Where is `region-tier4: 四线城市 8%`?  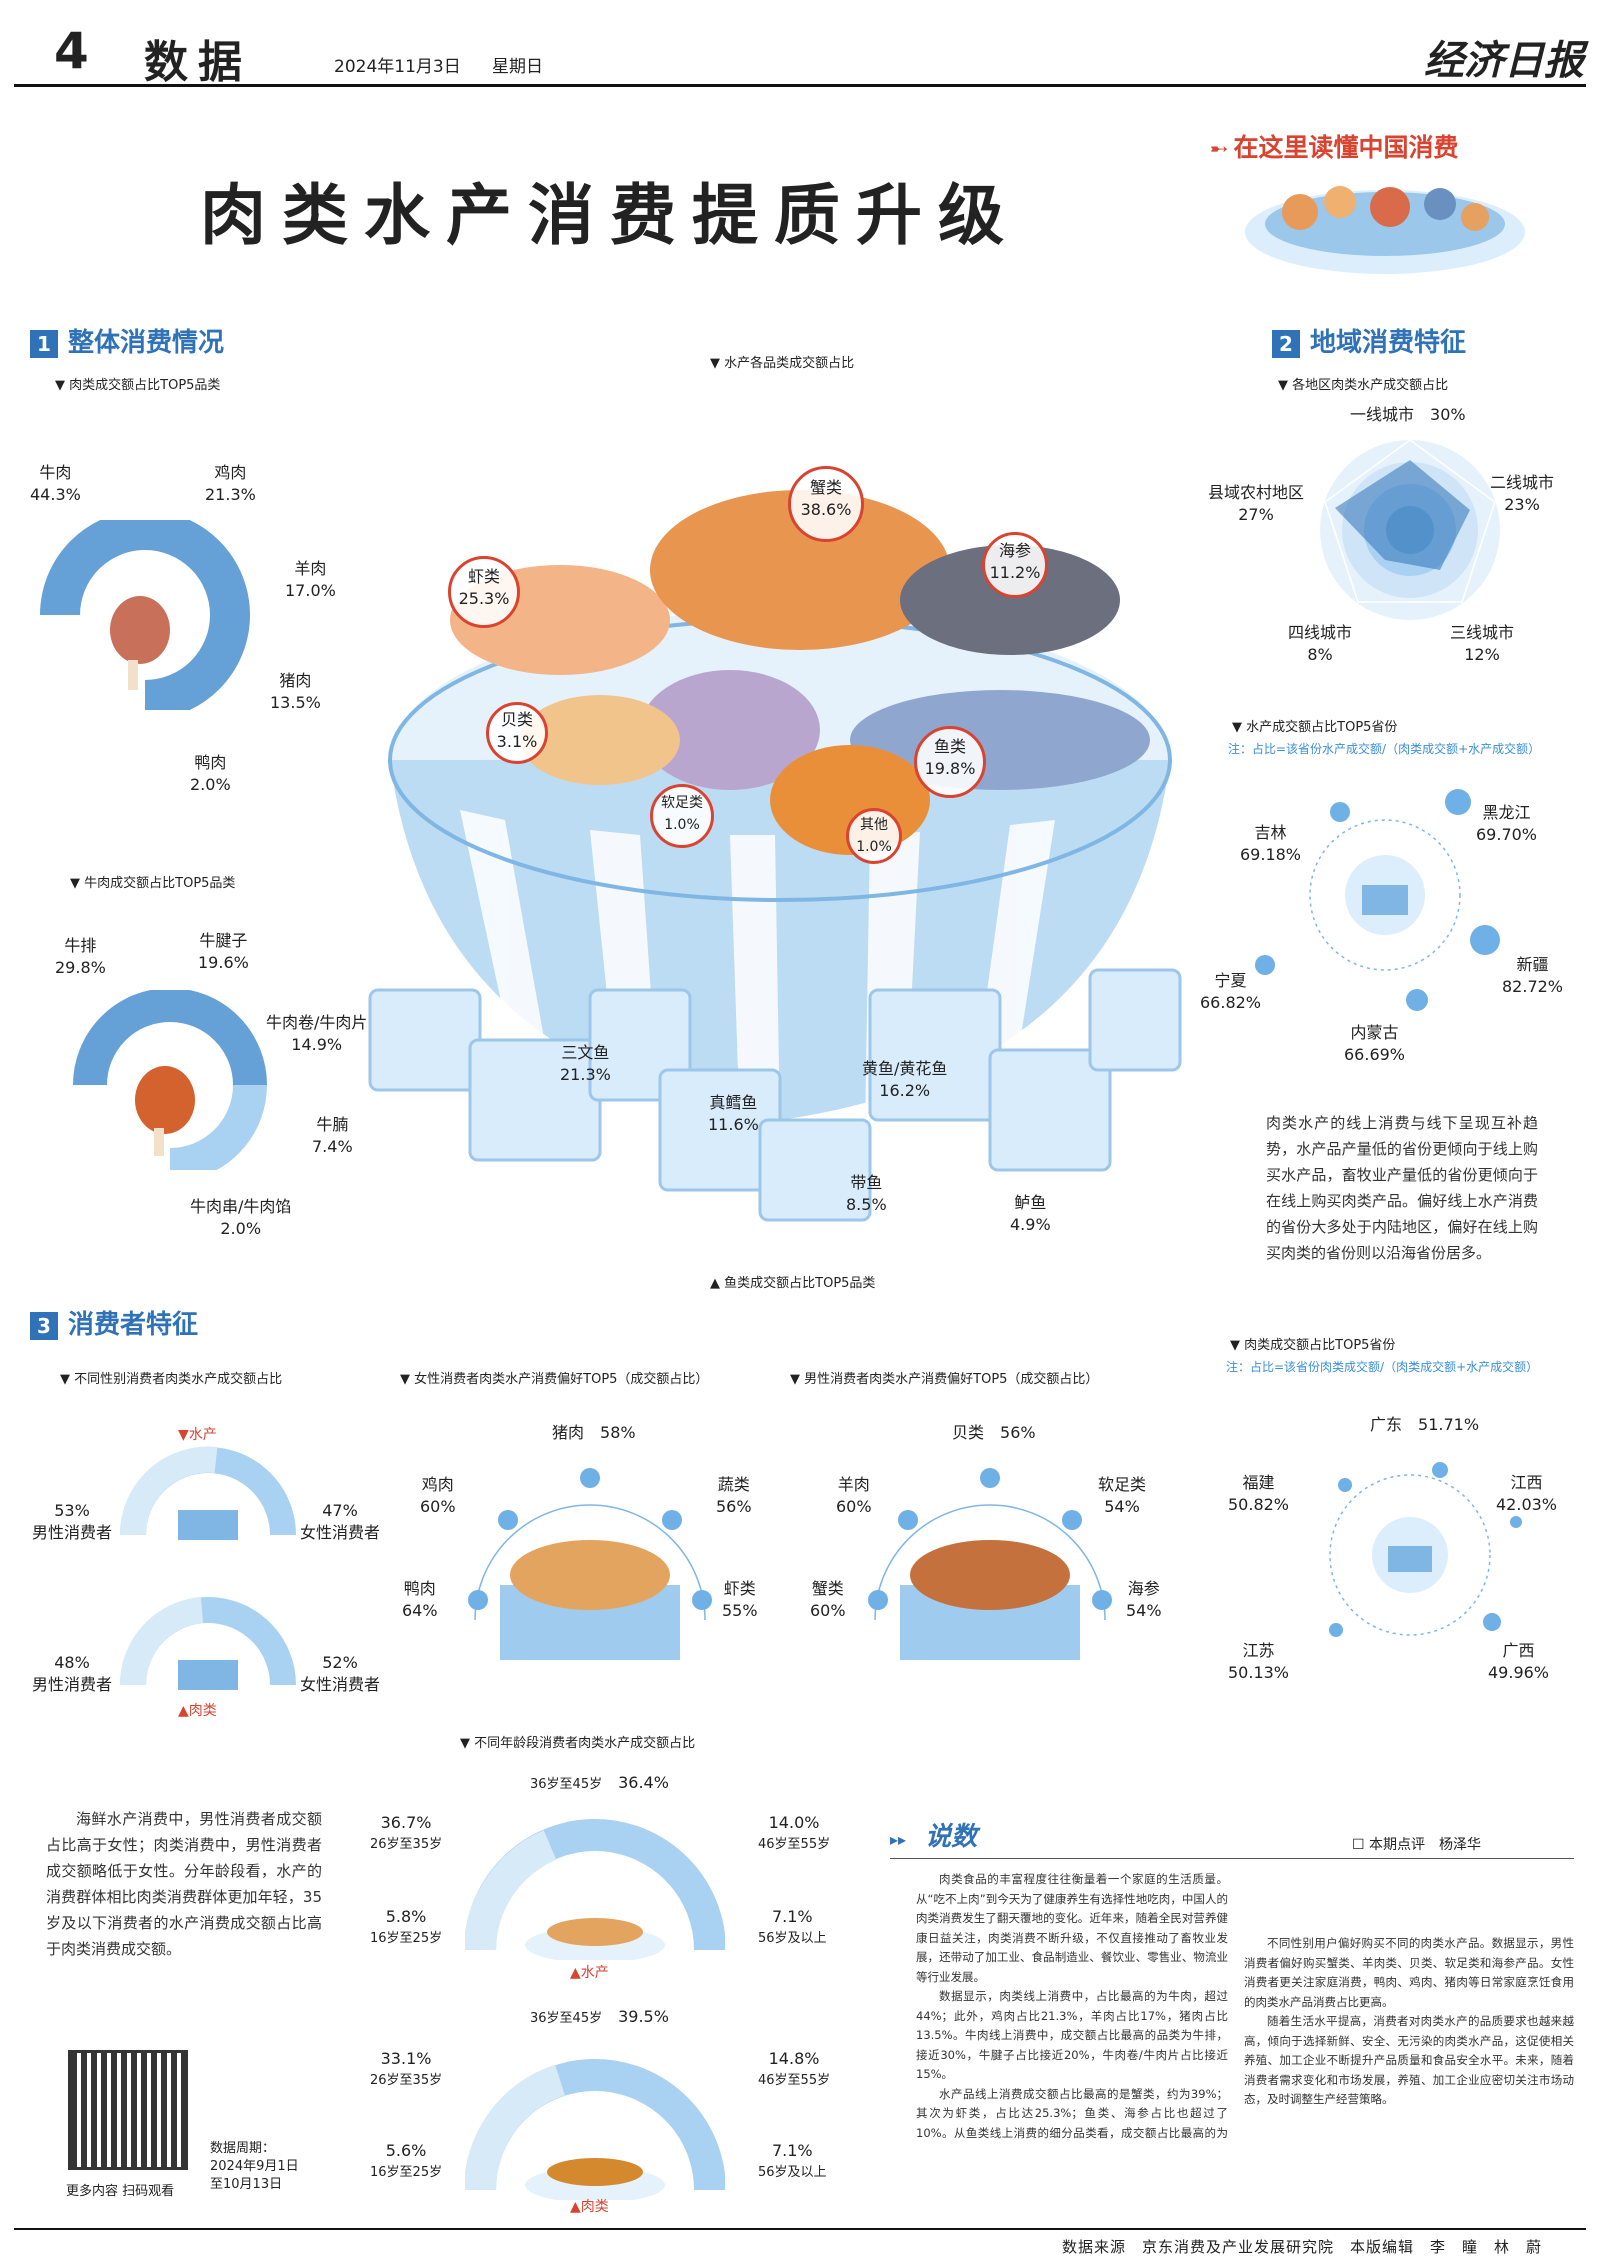
region-tier4: 四线城市 8% is located at coordinates (1320, 644).